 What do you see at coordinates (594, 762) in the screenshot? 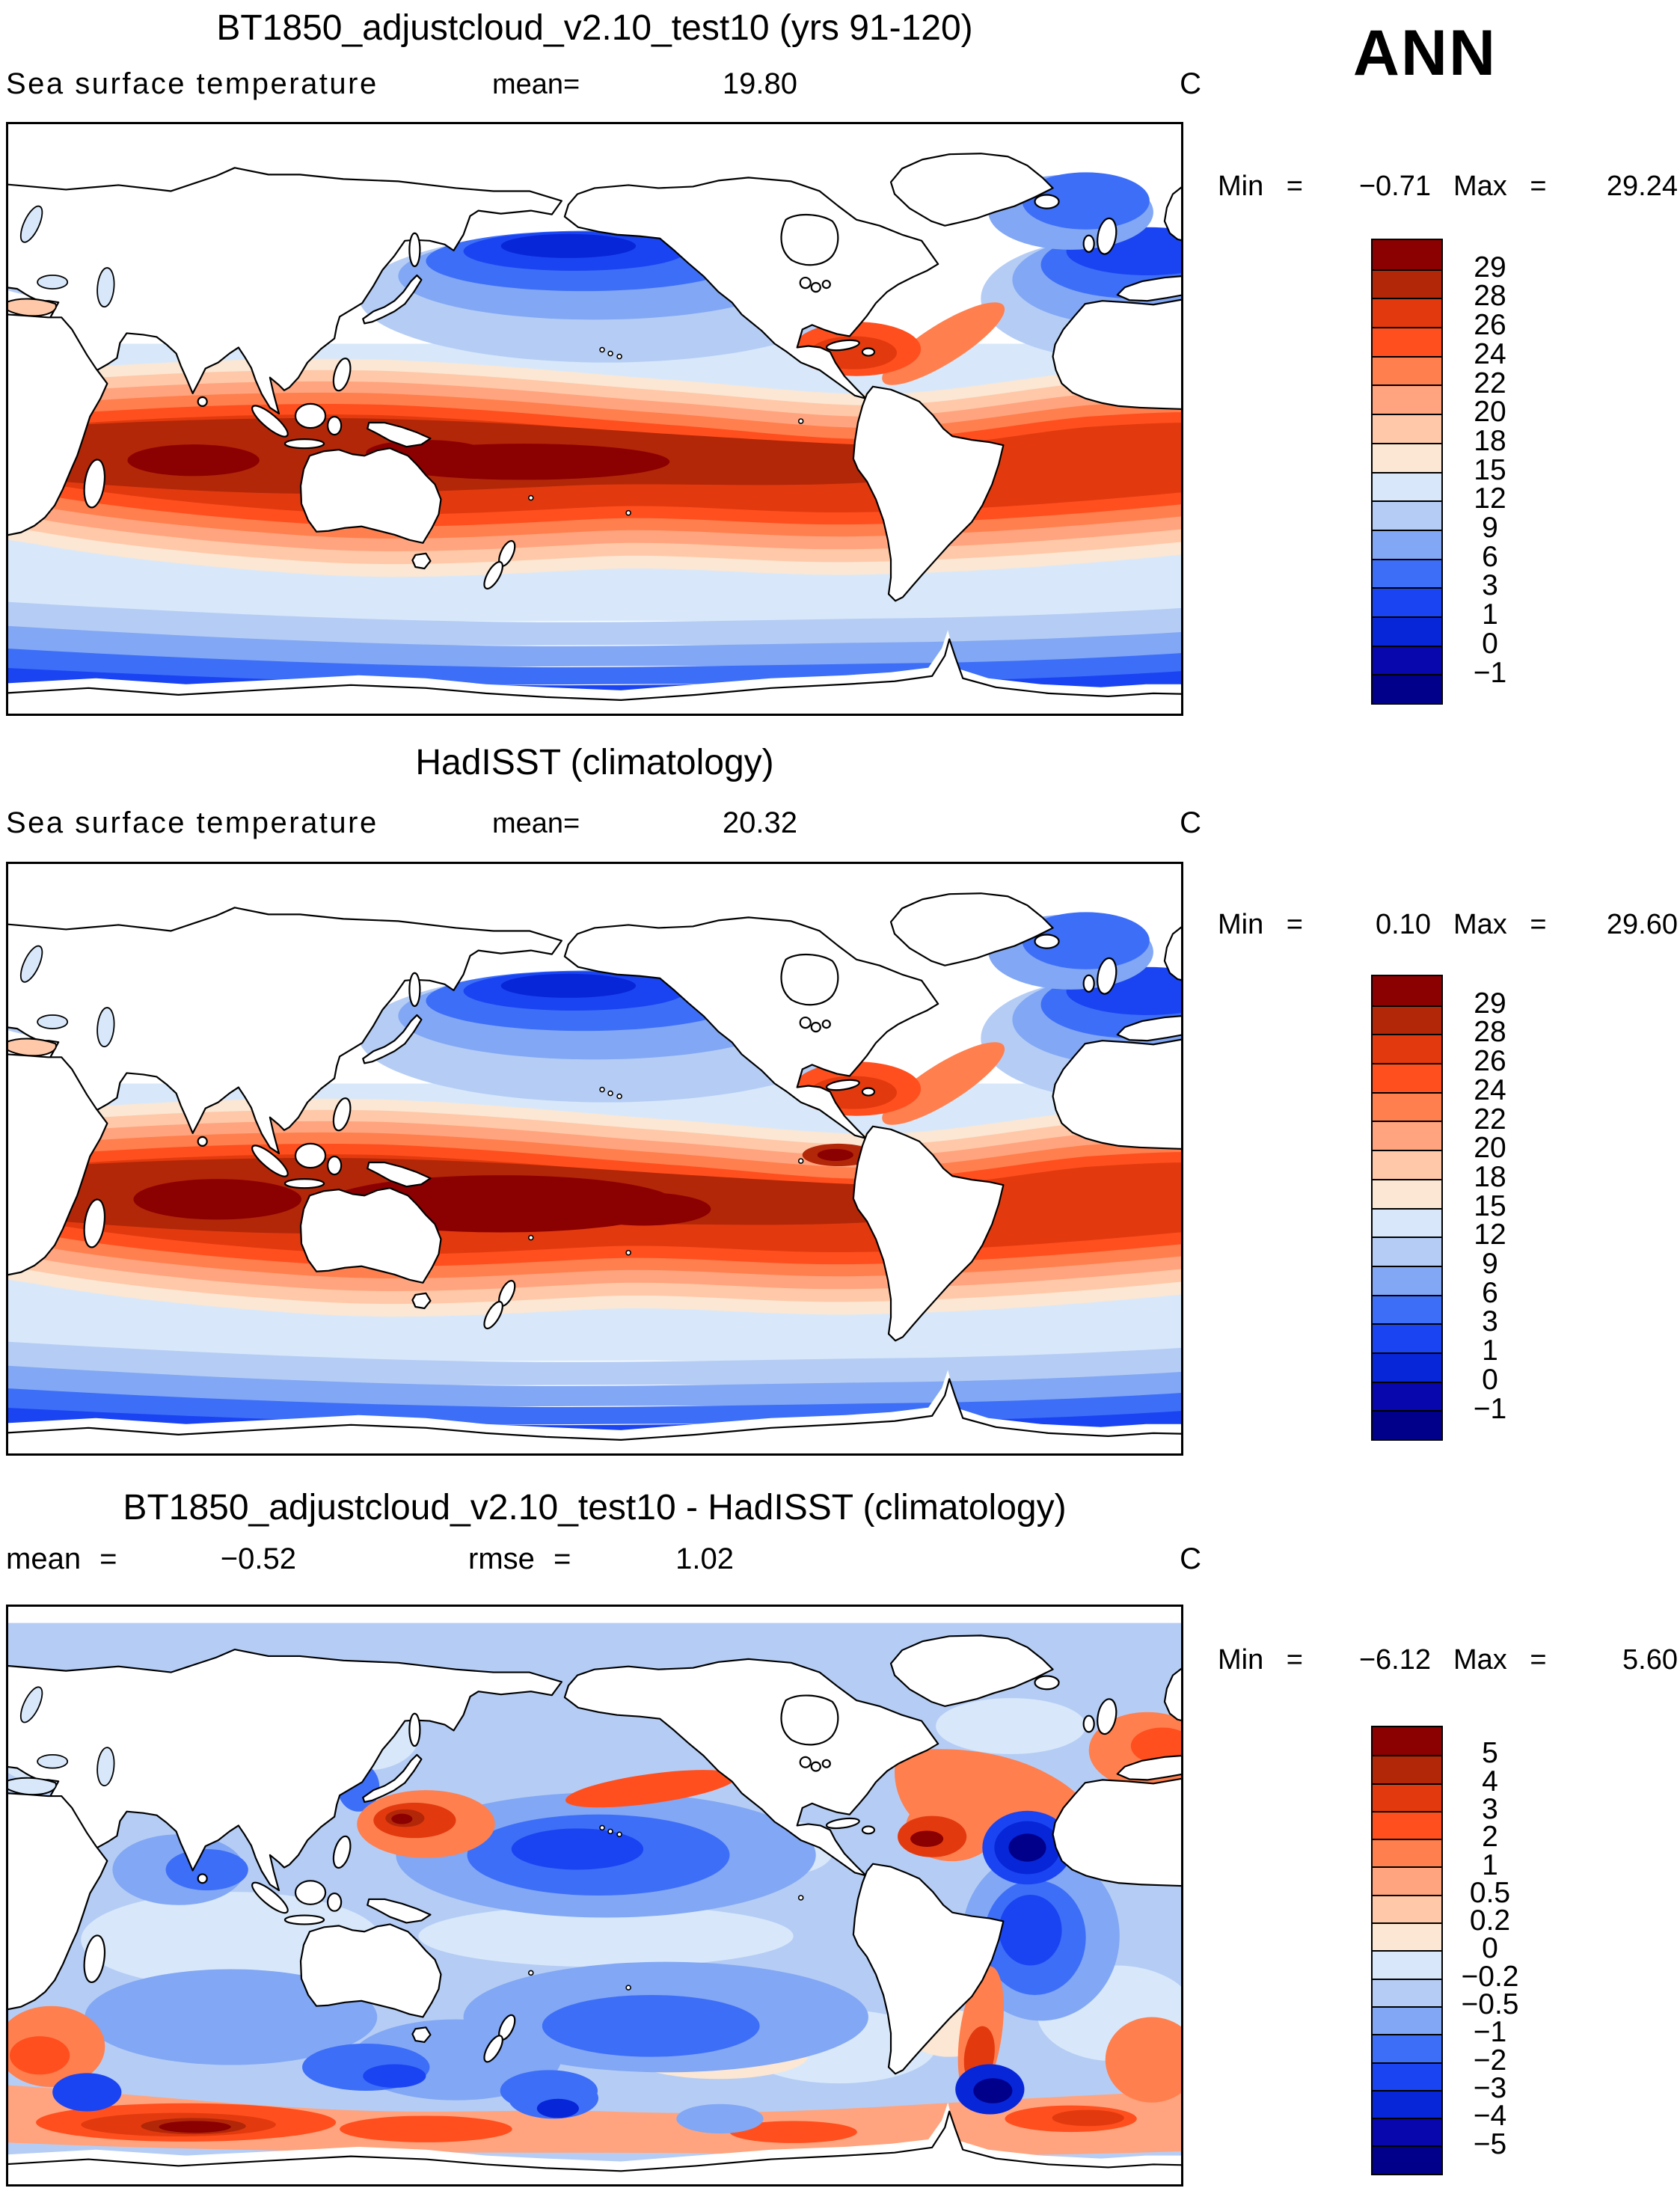
I see `panel2-title: HadISST (climatology)` at bounding box center [594, 762].